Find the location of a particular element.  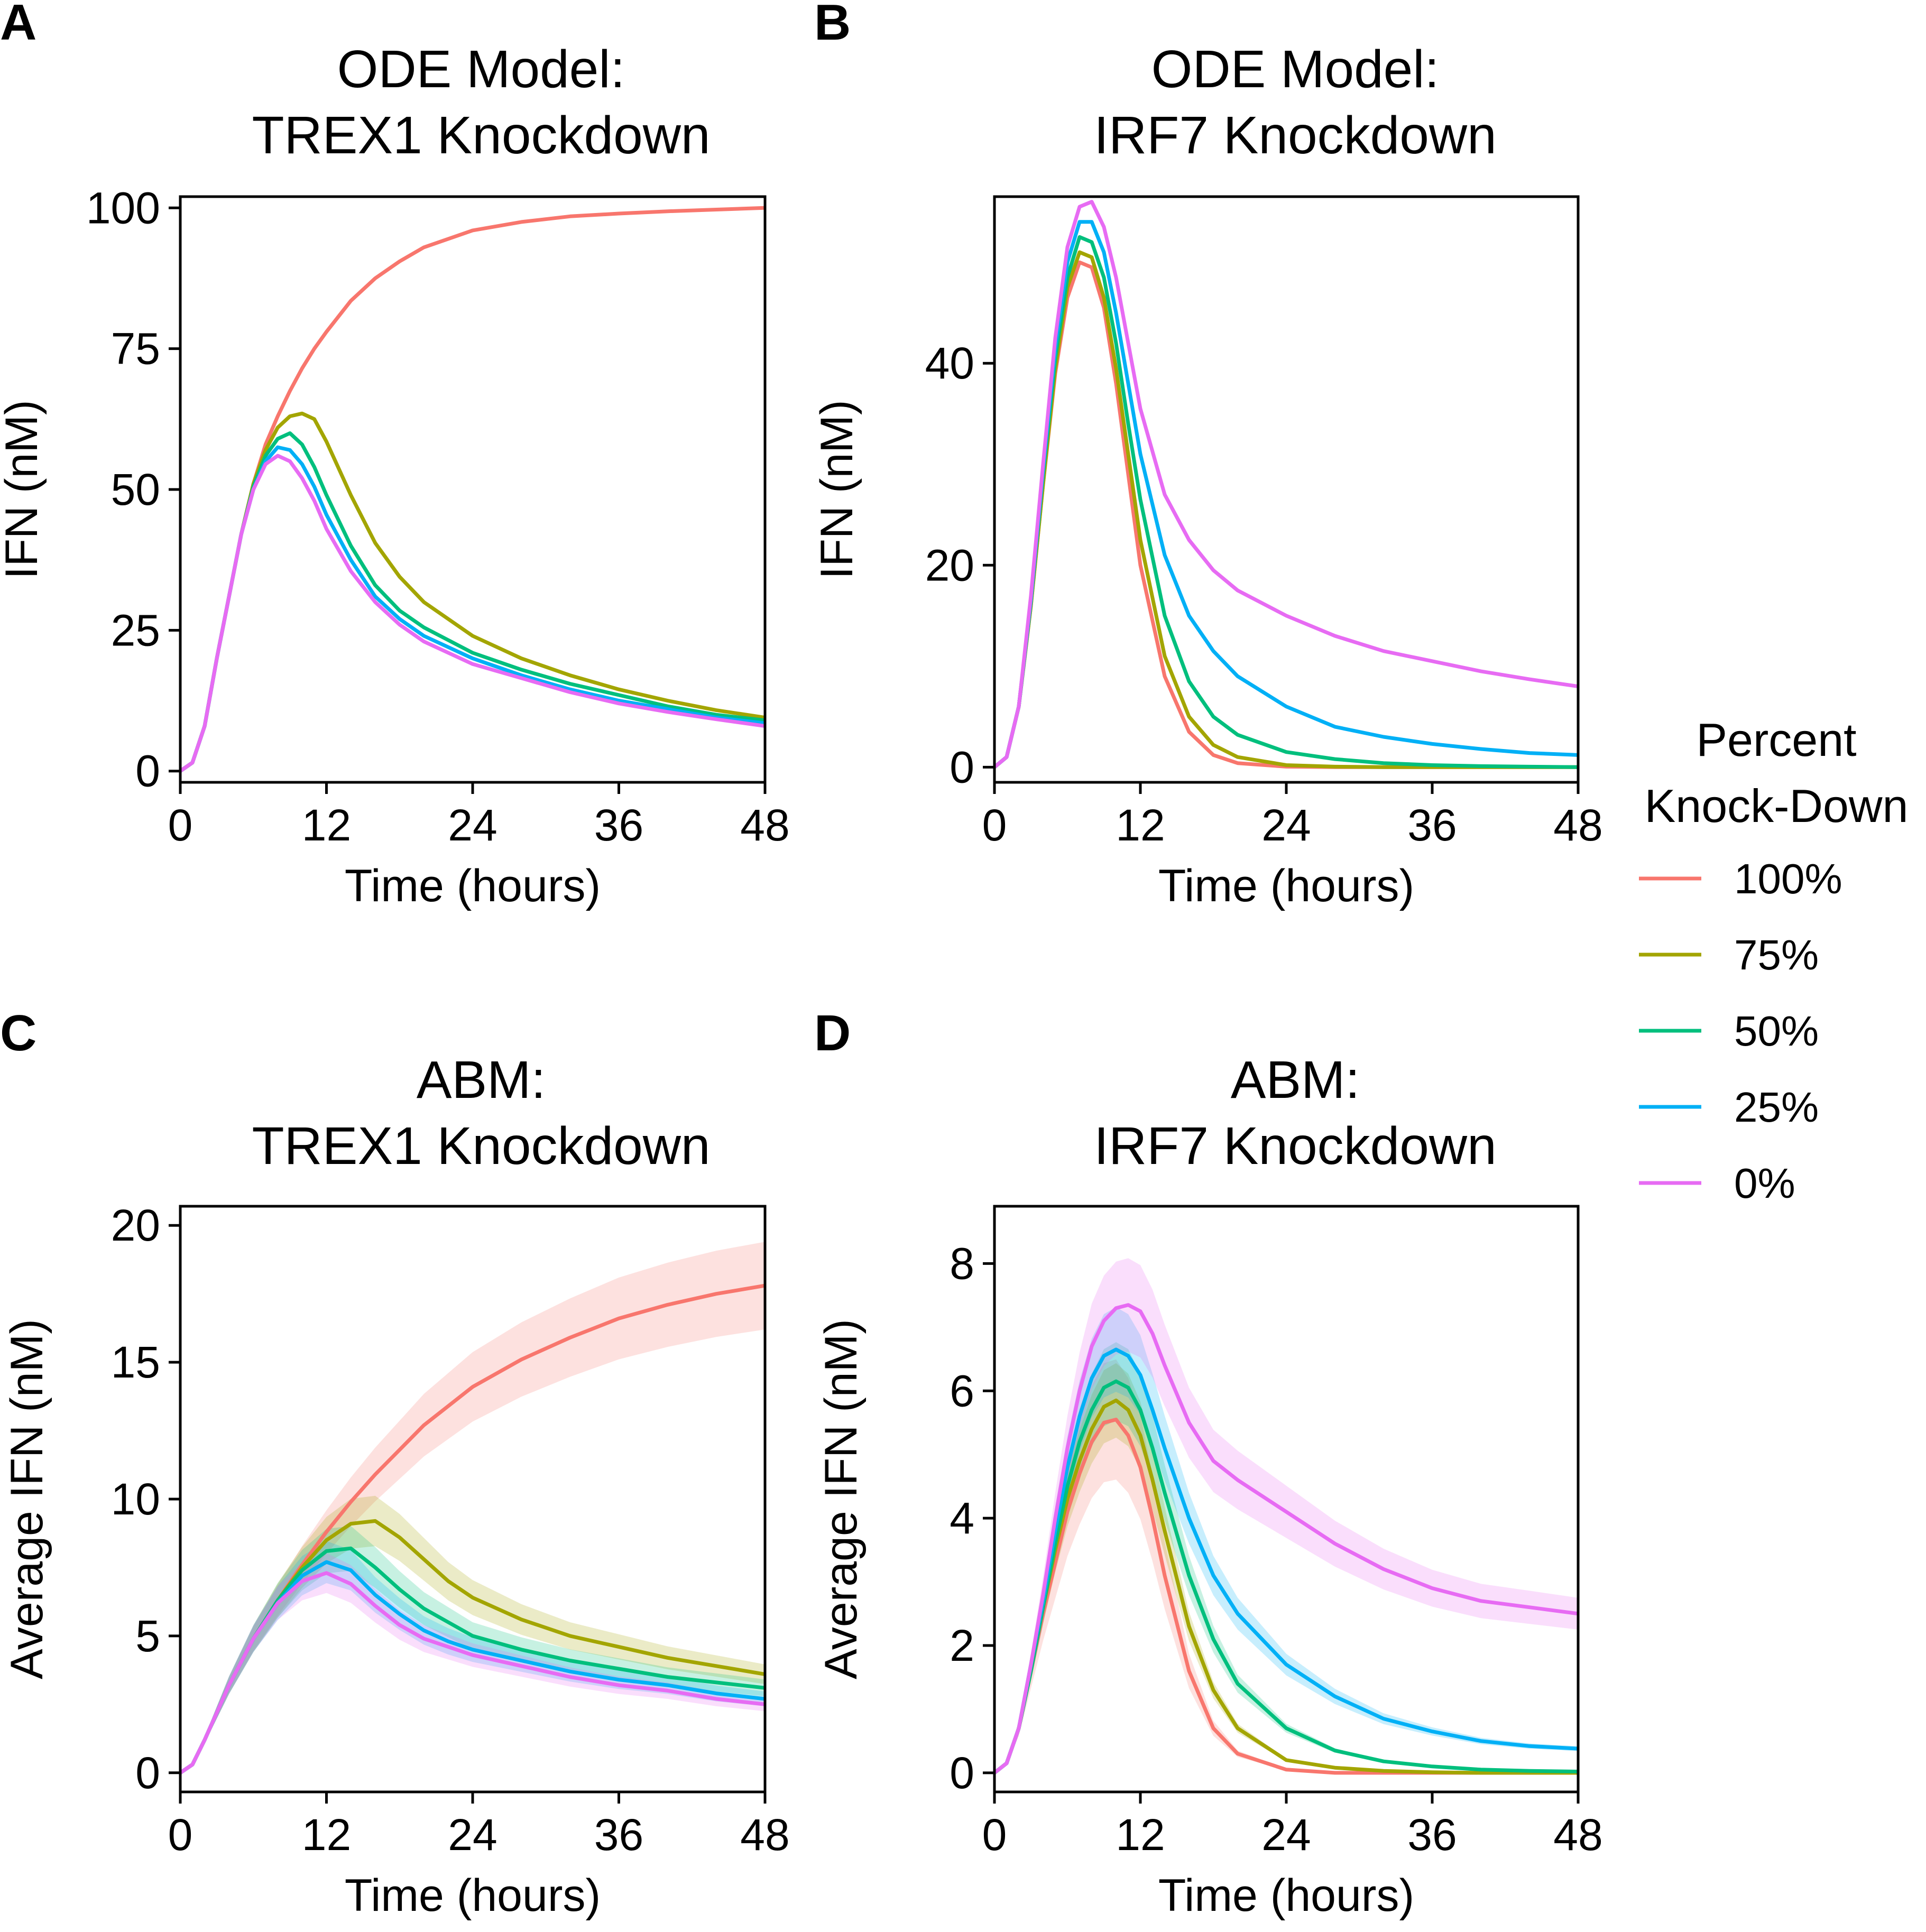

panel-letter: D is located at coordinates (833, 1033).